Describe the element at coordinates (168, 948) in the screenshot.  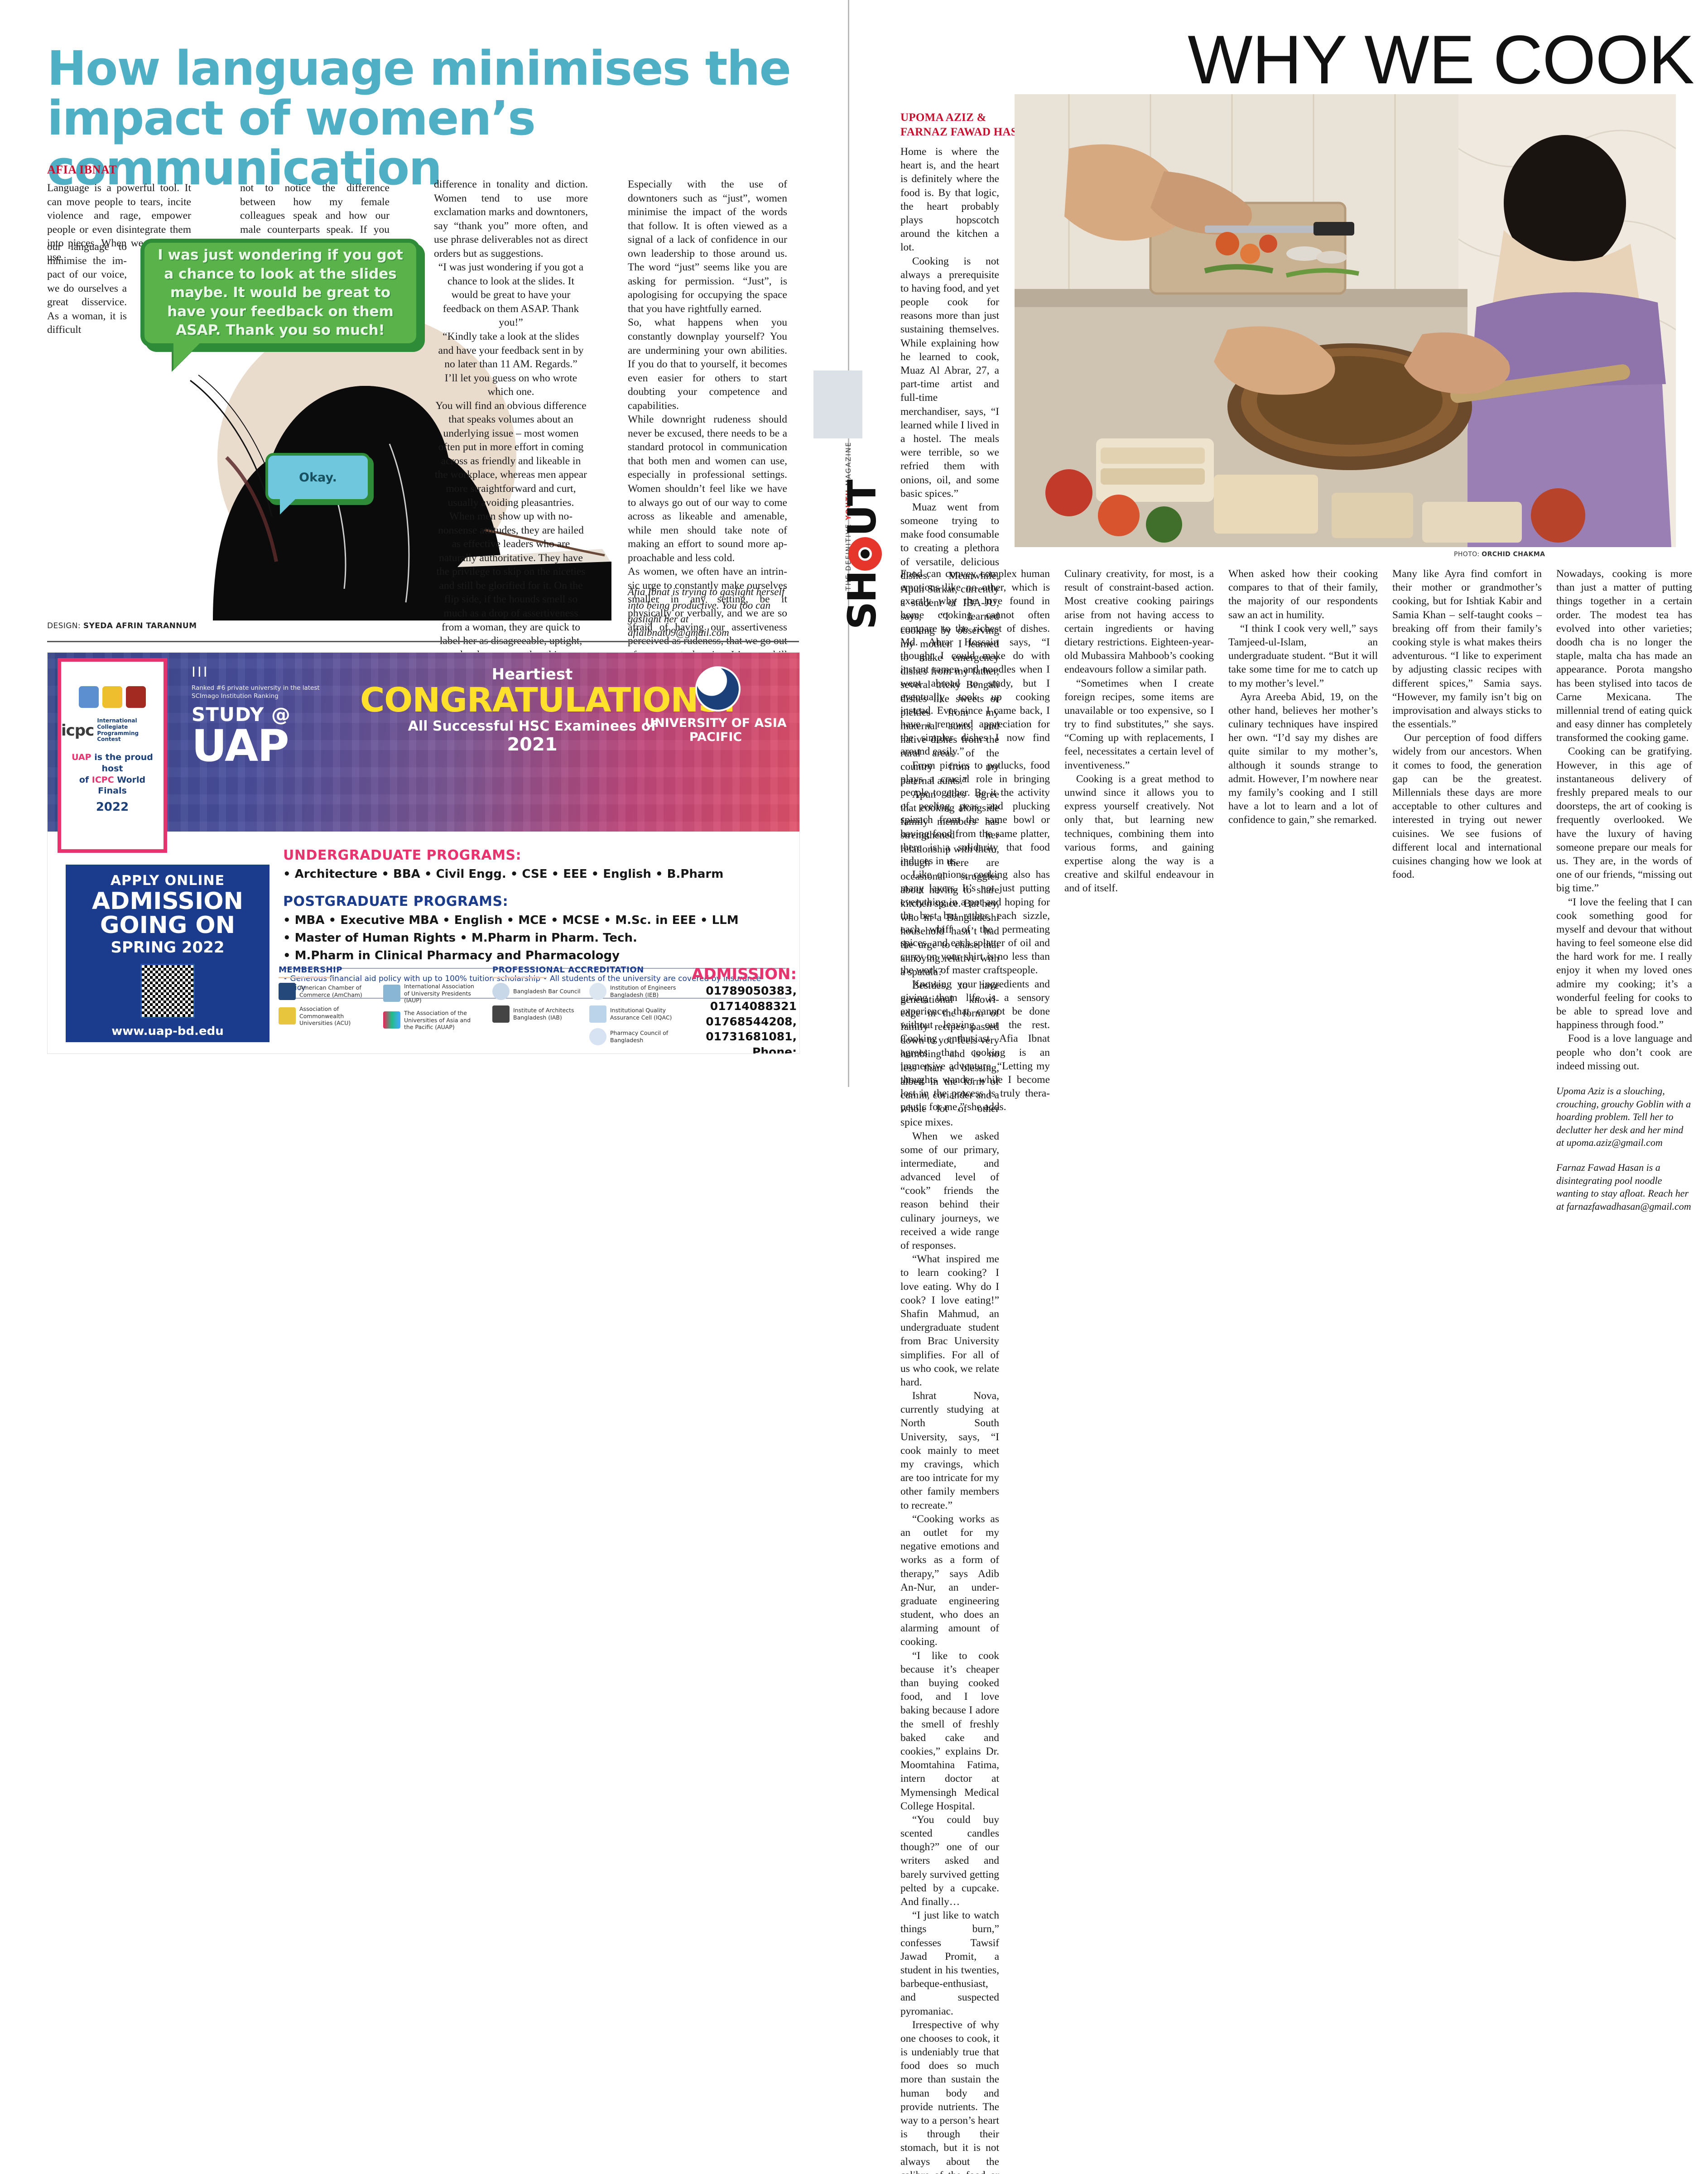
I see `ad-admission-term: SPRING 2022` at that location.